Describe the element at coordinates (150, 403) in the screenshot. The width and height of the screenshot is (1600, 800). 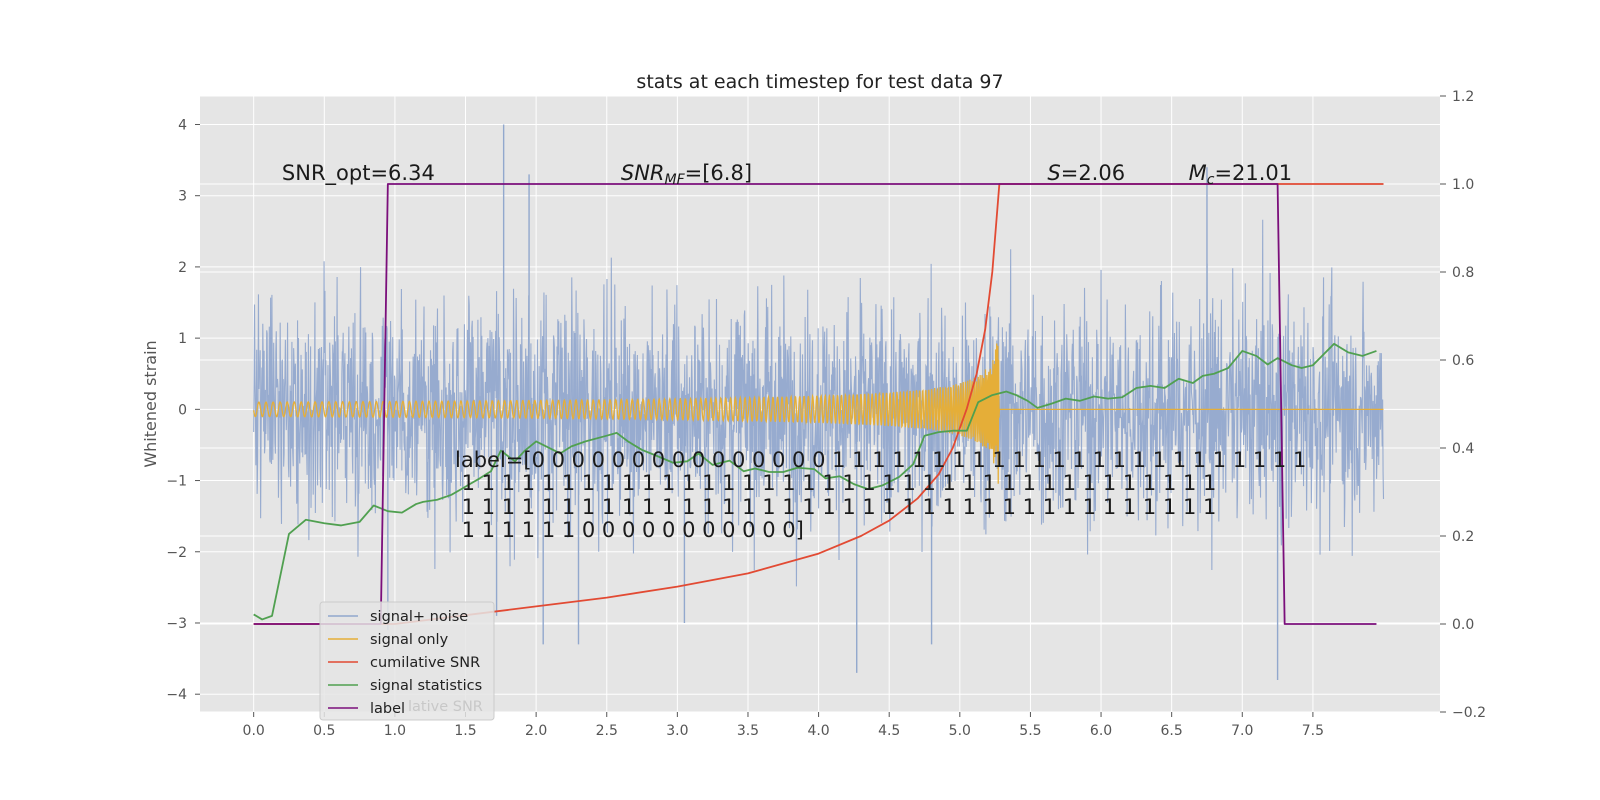
I see `y-axis-label: Whitened strain` at that location.